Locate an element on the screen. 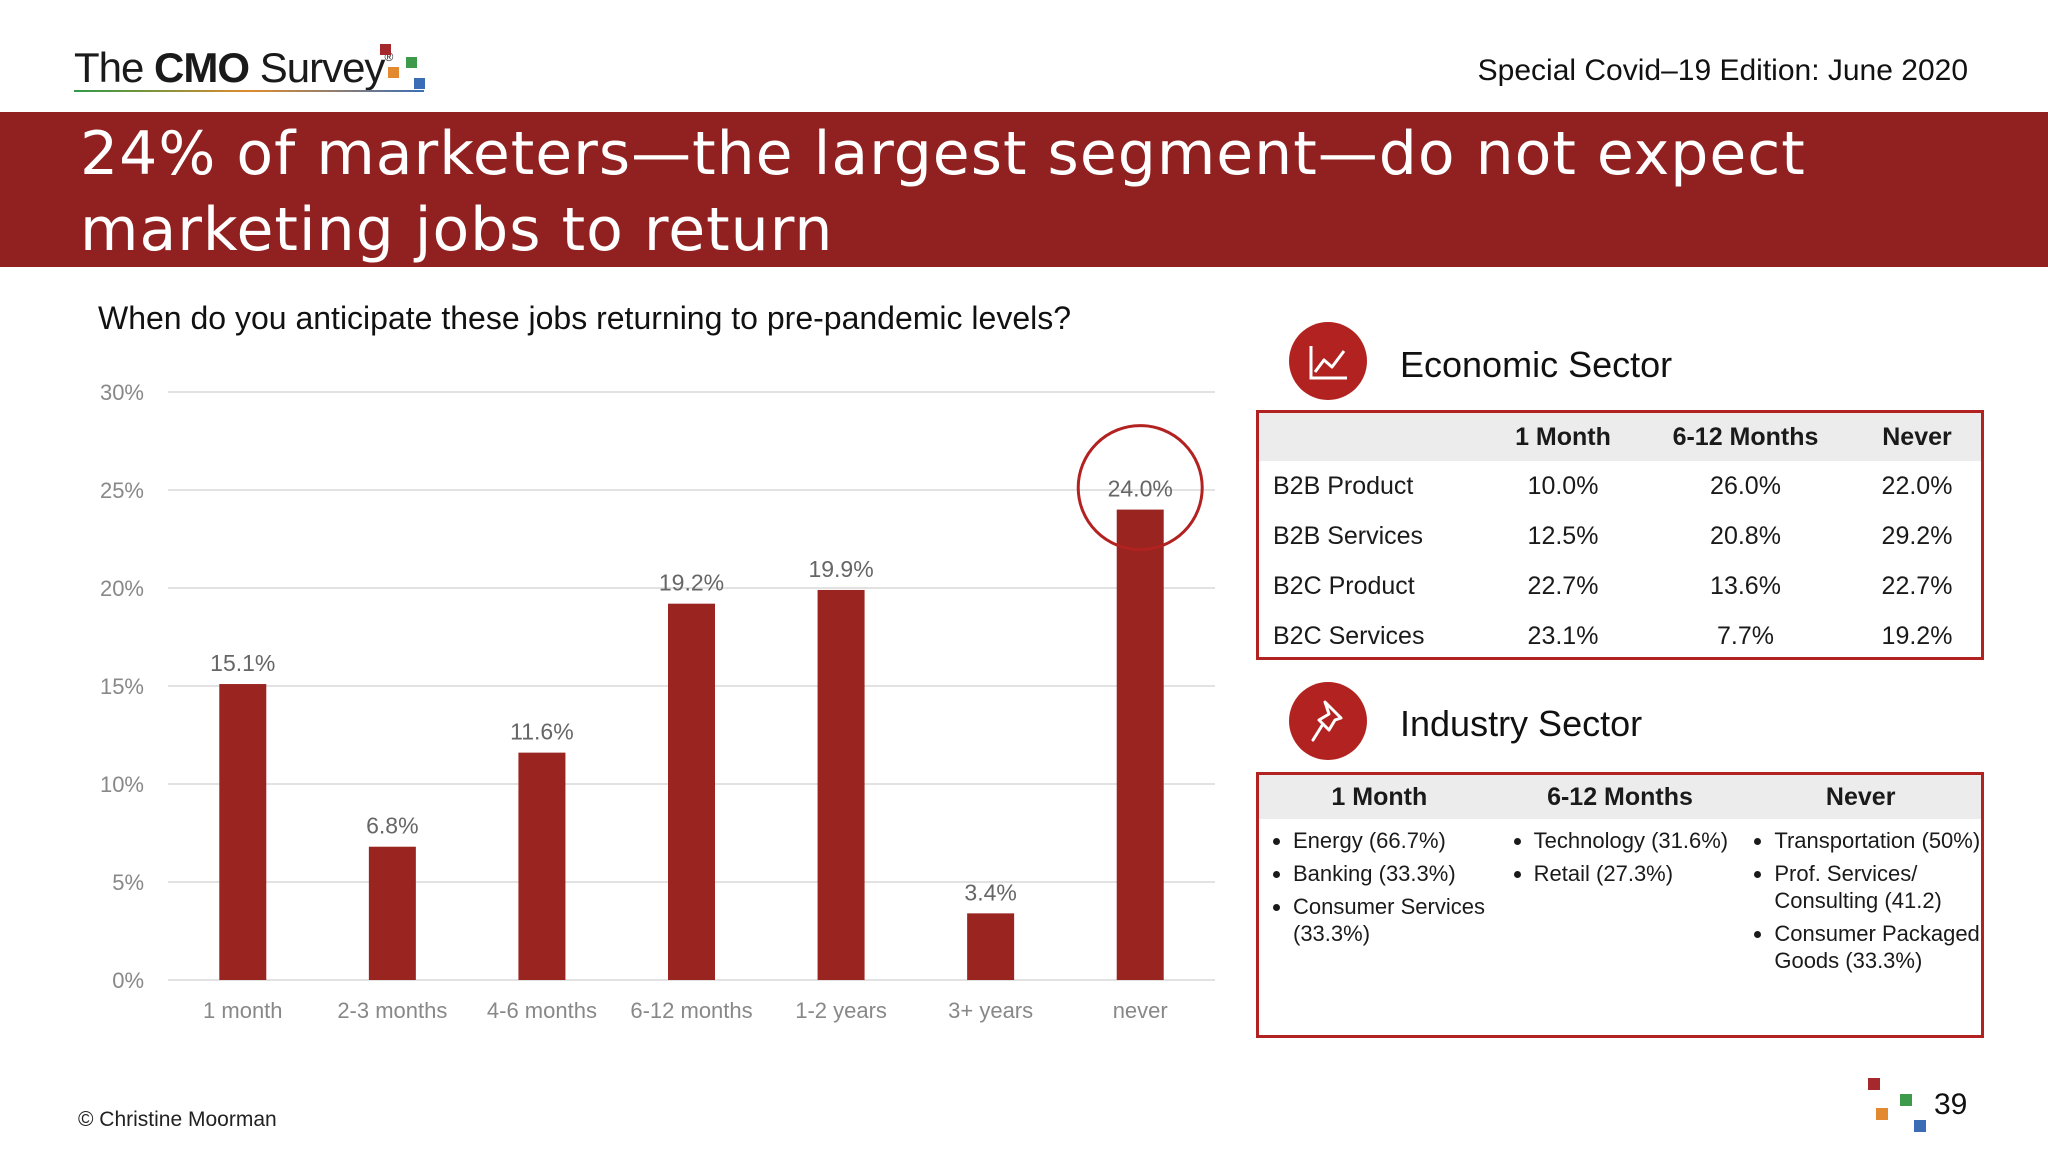 This screenshot has height=1152, width=2048. footer-square-red is located at coordinates (1874, 1084).